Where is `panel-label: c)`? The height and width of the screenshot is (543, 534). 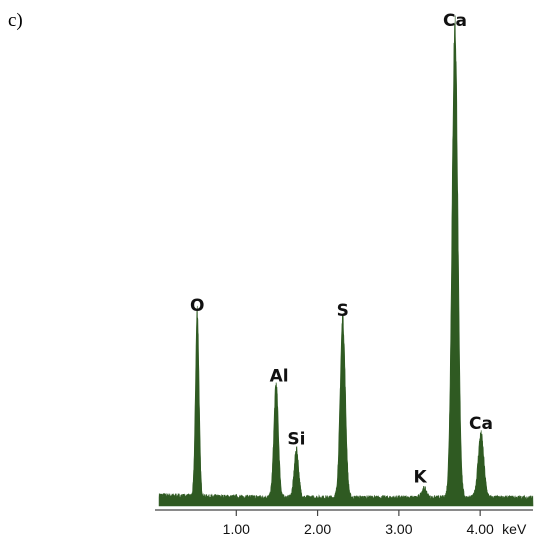 panel-label: c) is located at coordinates (15, 20).